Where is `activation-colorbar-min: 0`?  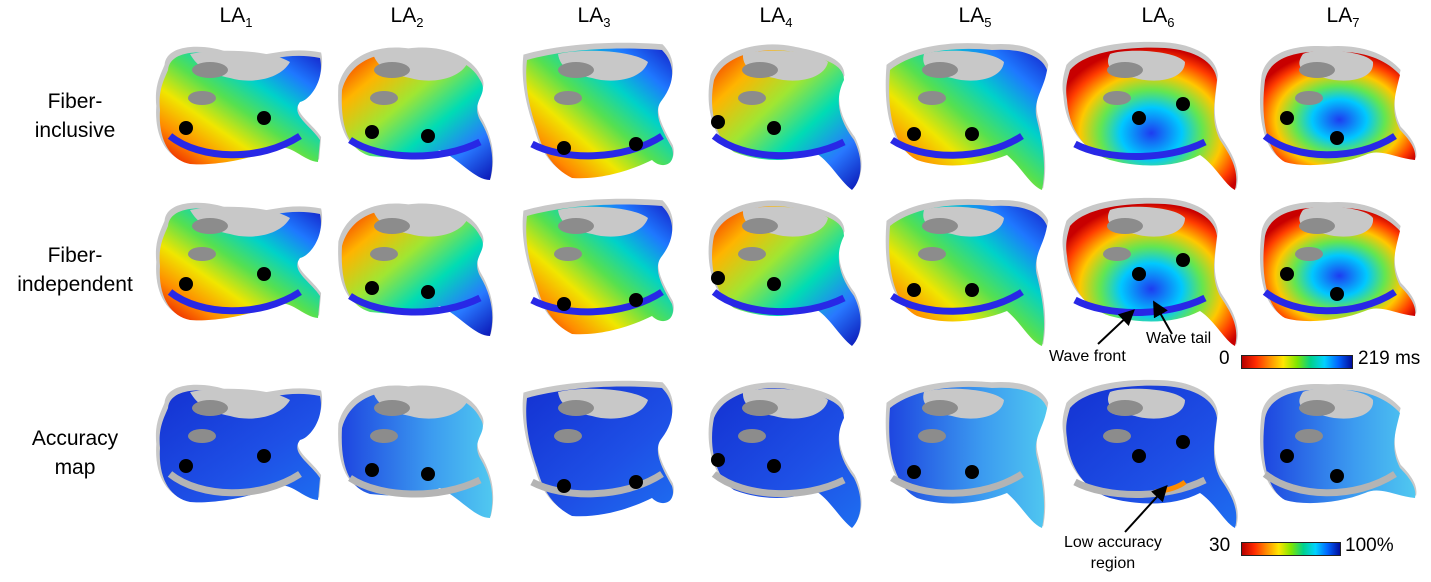
activation-colorbar-min: 0 is located at coordinates (1224, 358).